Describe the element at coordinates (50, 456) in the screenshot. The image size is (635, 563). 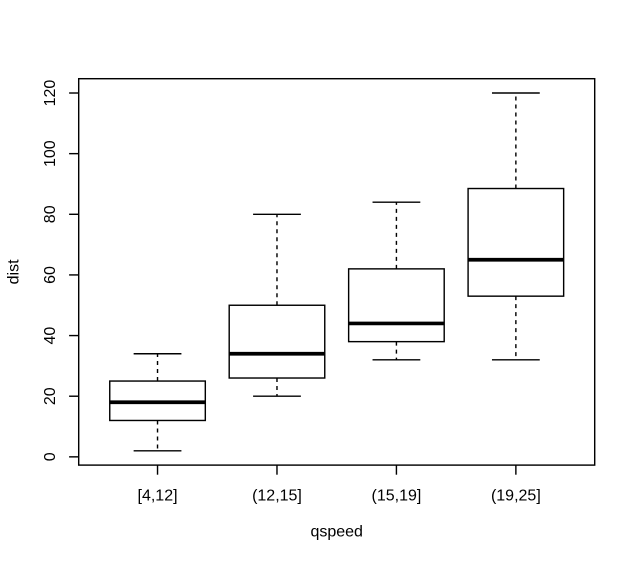
I see `svg-text: 0` at that location.